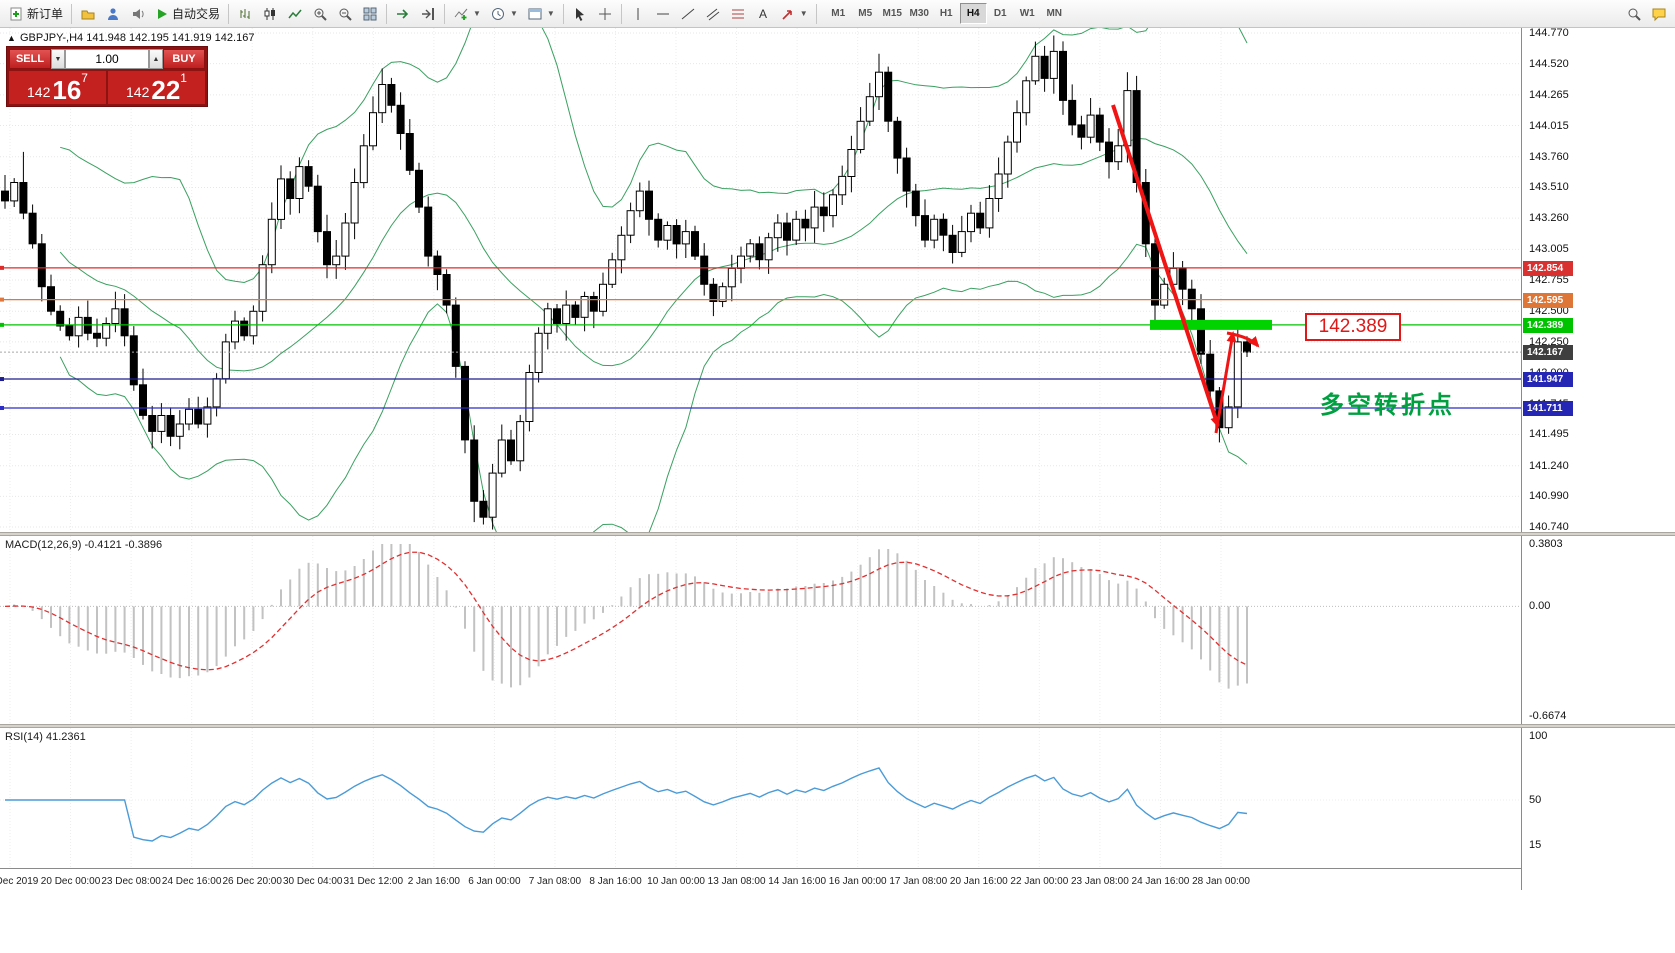 The width and height of the screenshot is (1675, 953). What do you see at coordinates (67, 89) in the screenshot?
I see `sell-price-pips: 16` at bounding box center [67, 89].